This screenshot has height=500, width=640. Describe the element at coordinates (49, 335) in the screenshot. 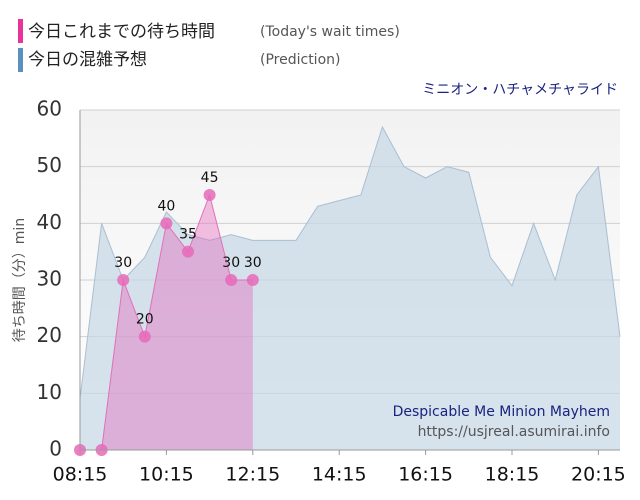

I see `y-tick-label: 20` at that location.